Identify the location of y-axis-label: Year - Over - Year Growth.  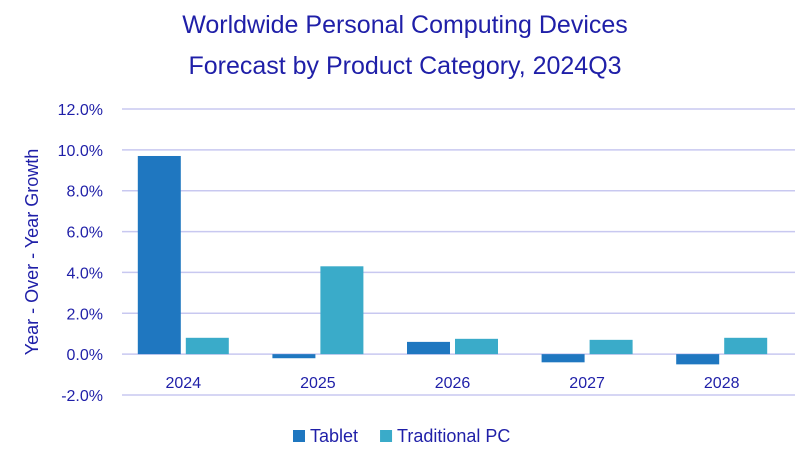
(32, 252).